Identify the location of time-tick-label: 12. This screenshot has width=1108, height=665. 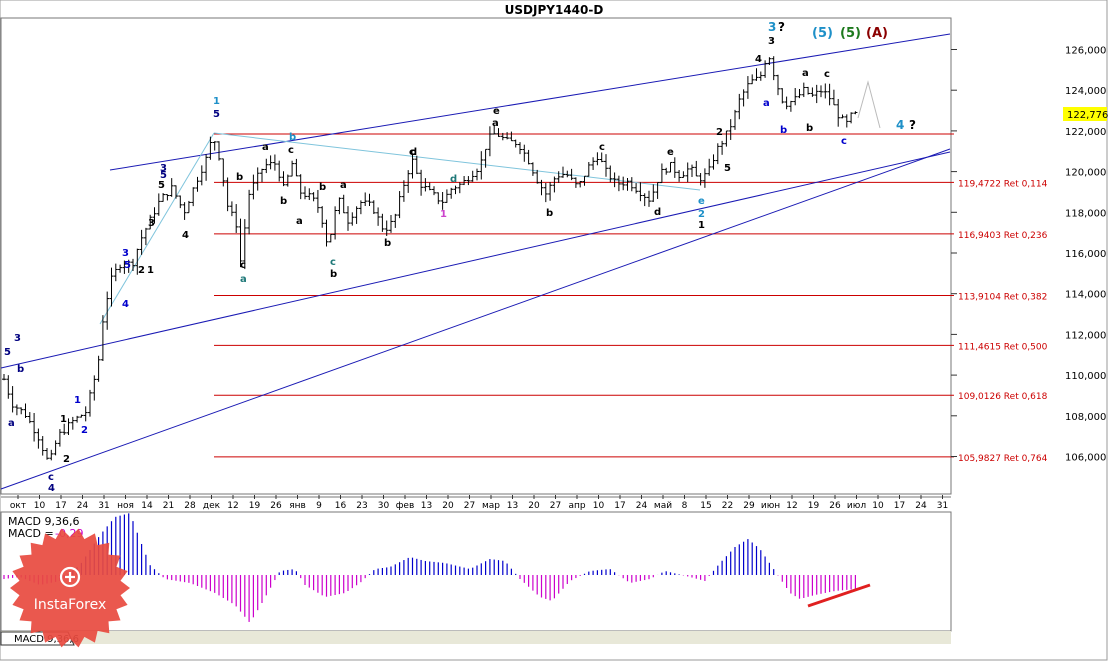
(791, 506).